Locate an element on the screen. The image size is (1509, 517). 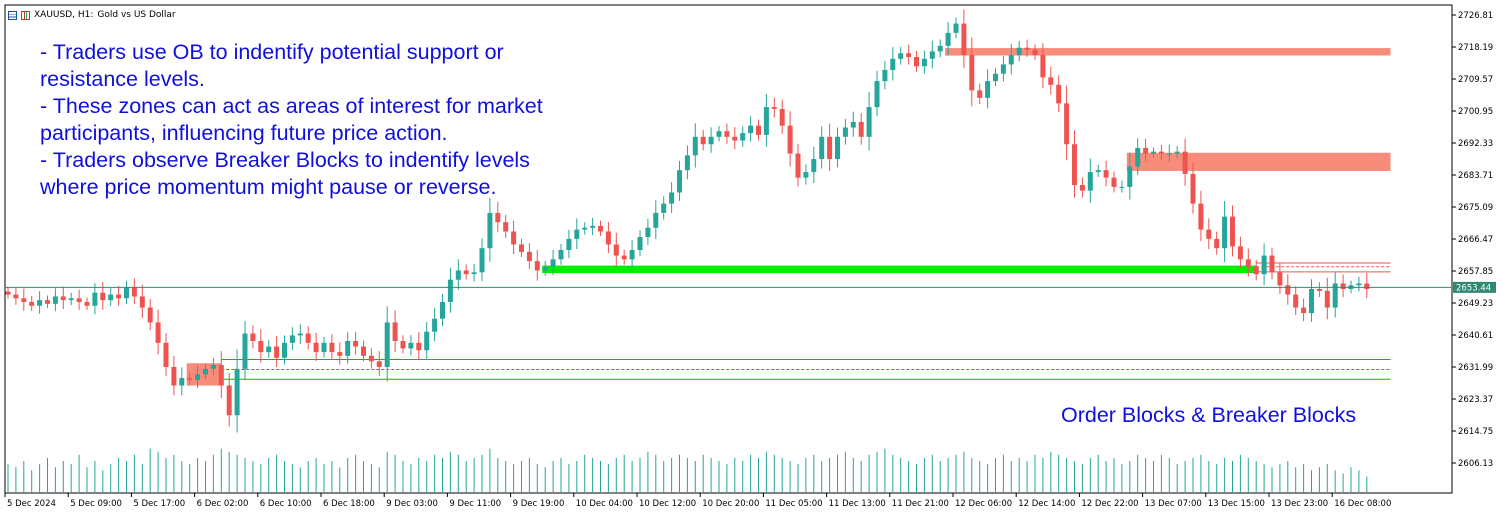
price-tick-label: 2675.09 is located at coordinates (1475, 208).